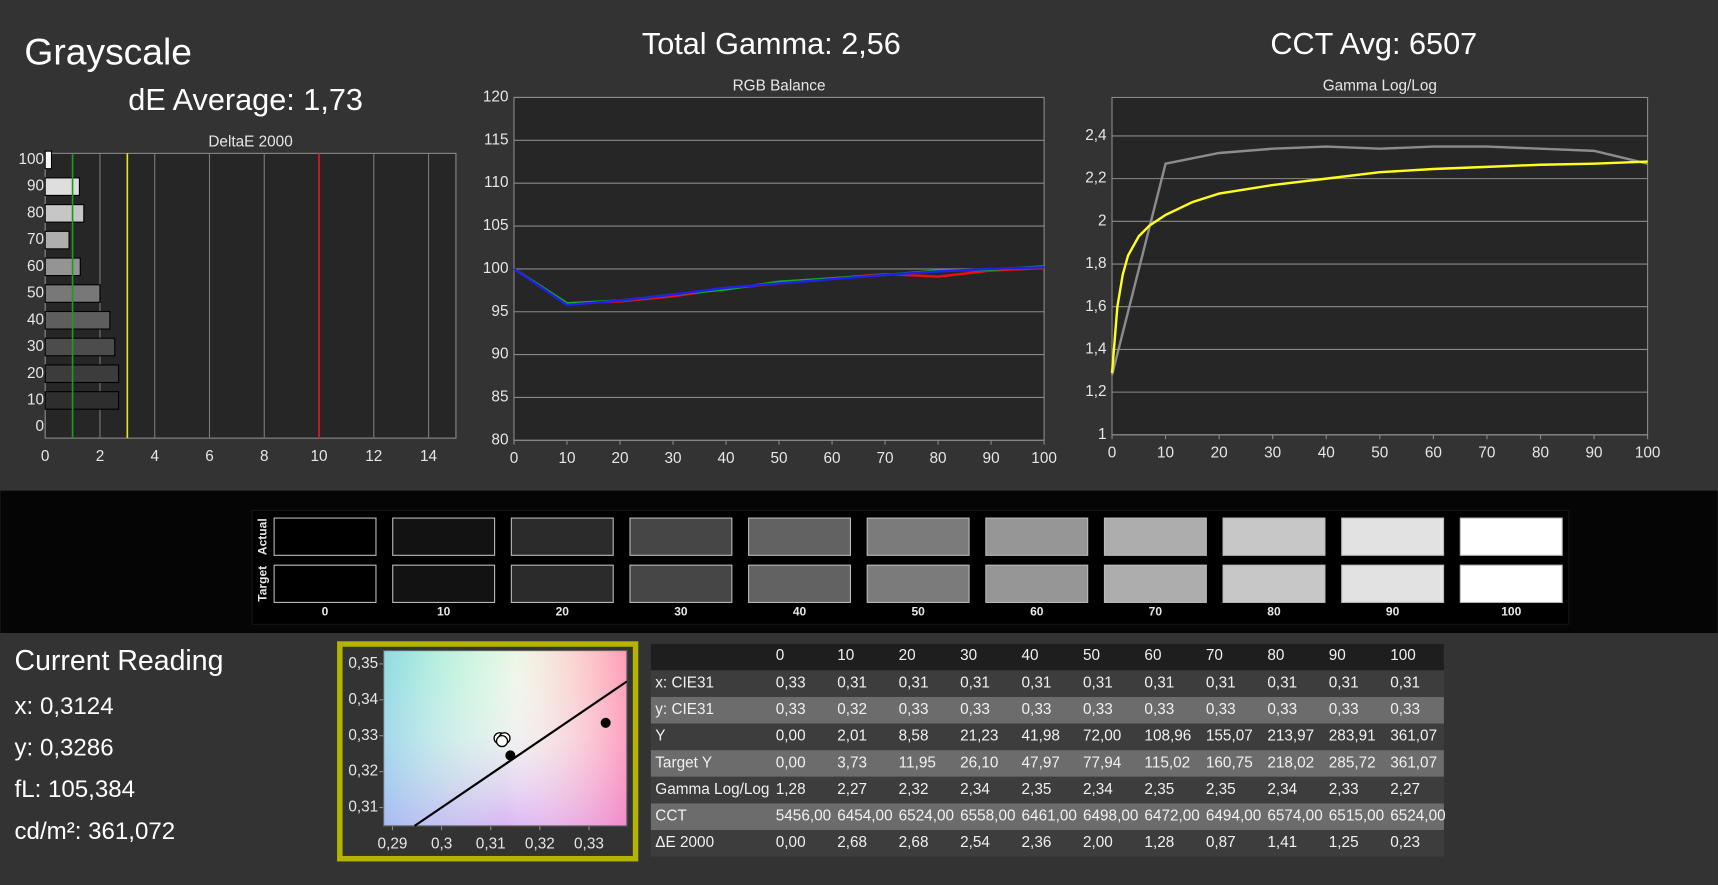 The height and width of the screenshot is (885, 1718). I want to click on x-tick-label: 90, so click(1594, 452).